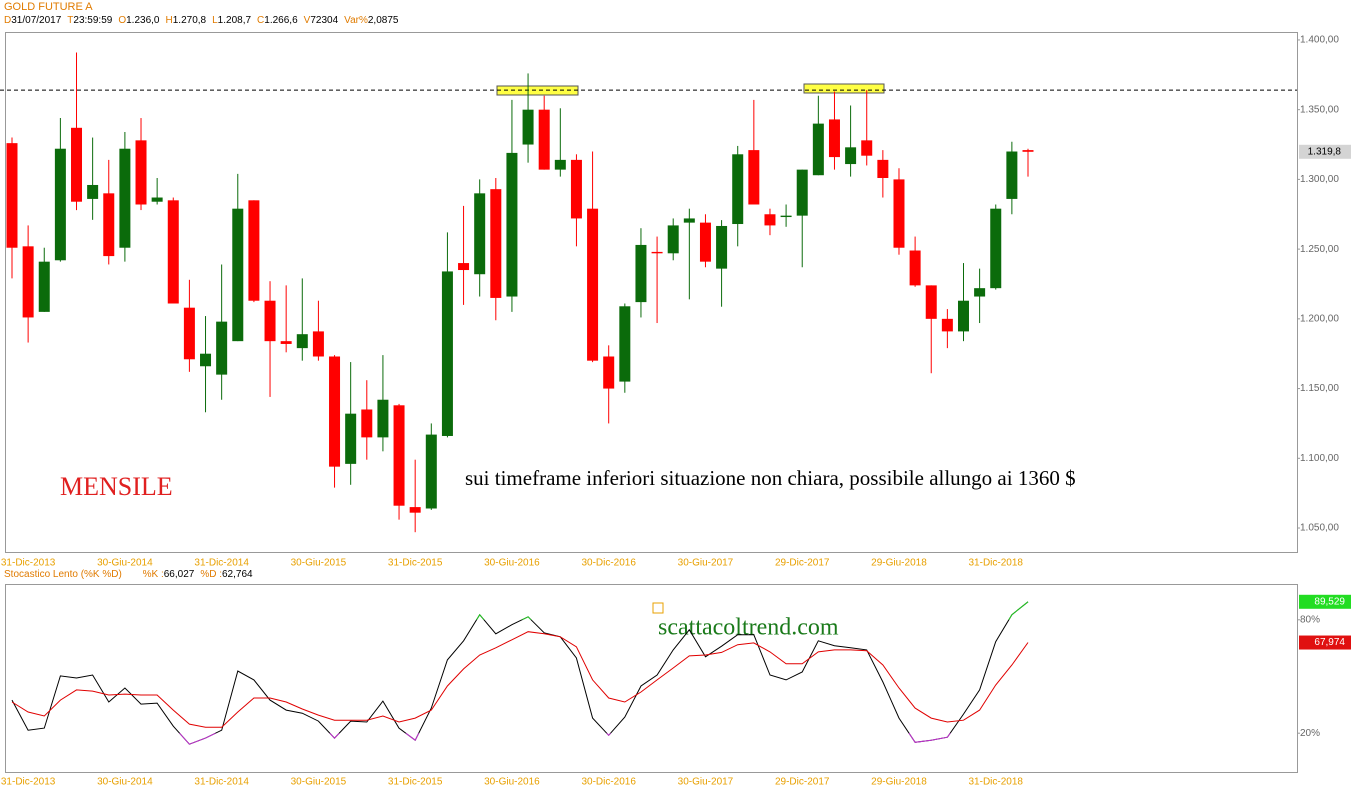 The height and width of the screenshot is (800, 1352). I want to click on field-key: H, so click(169, 20).